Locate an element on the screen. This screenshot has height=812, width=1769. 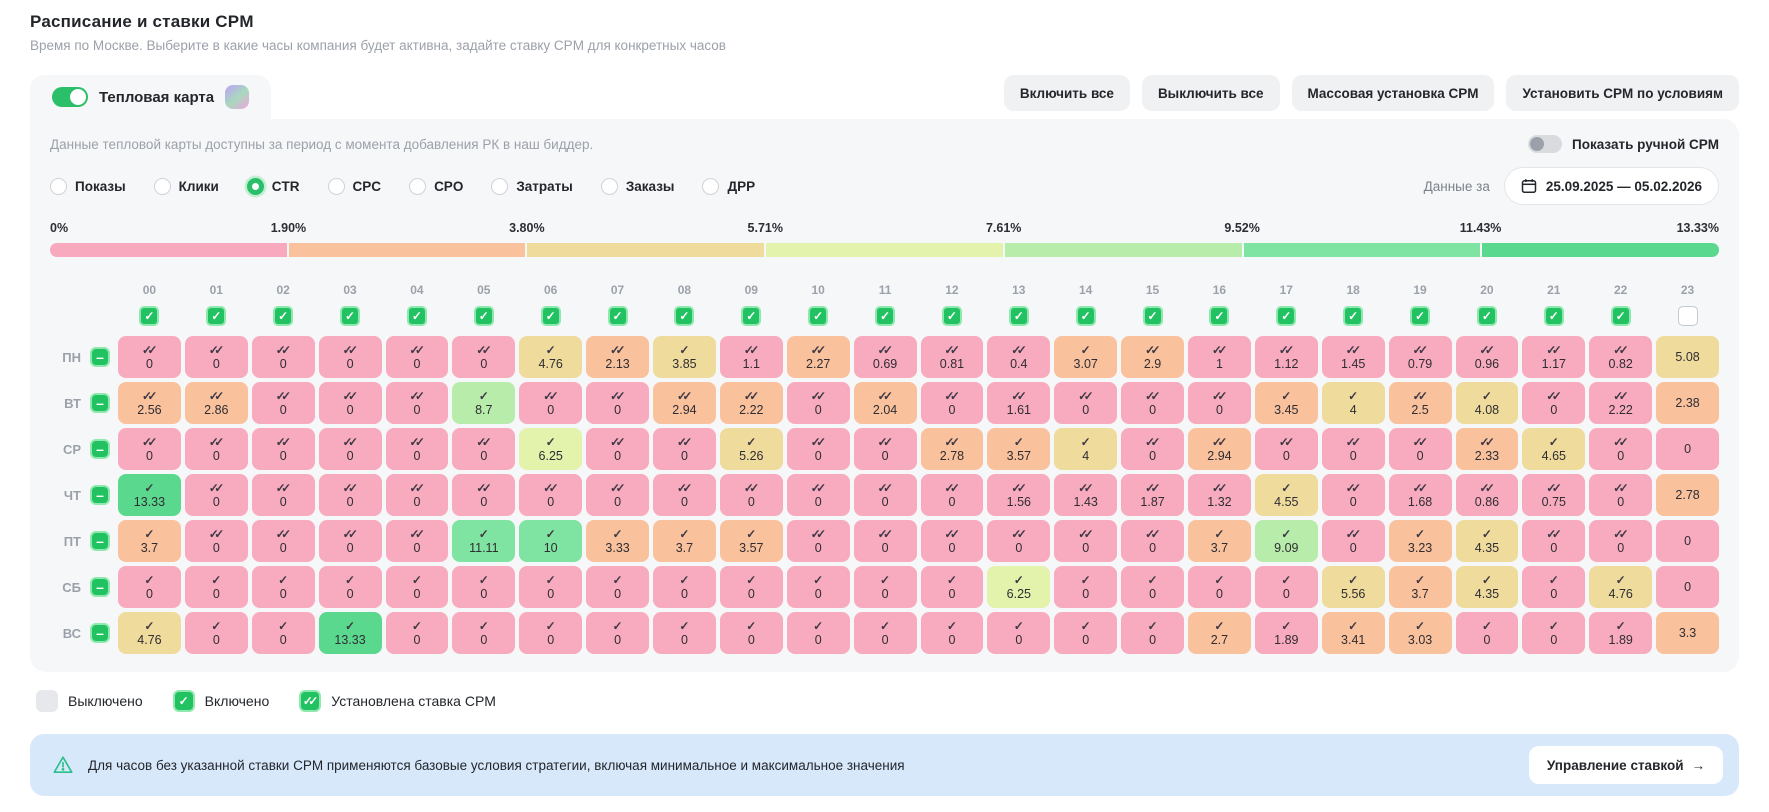
heat-cell-ЧТ-07: ✓✓ 0 is located at coordinates (617, 495).